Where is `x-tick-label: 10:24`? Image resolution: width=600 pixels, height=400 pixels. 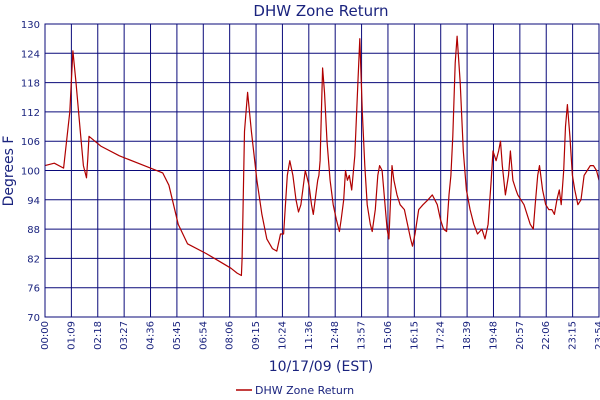
x-tick-label: 10:24 is located at coordinates (282, 335).